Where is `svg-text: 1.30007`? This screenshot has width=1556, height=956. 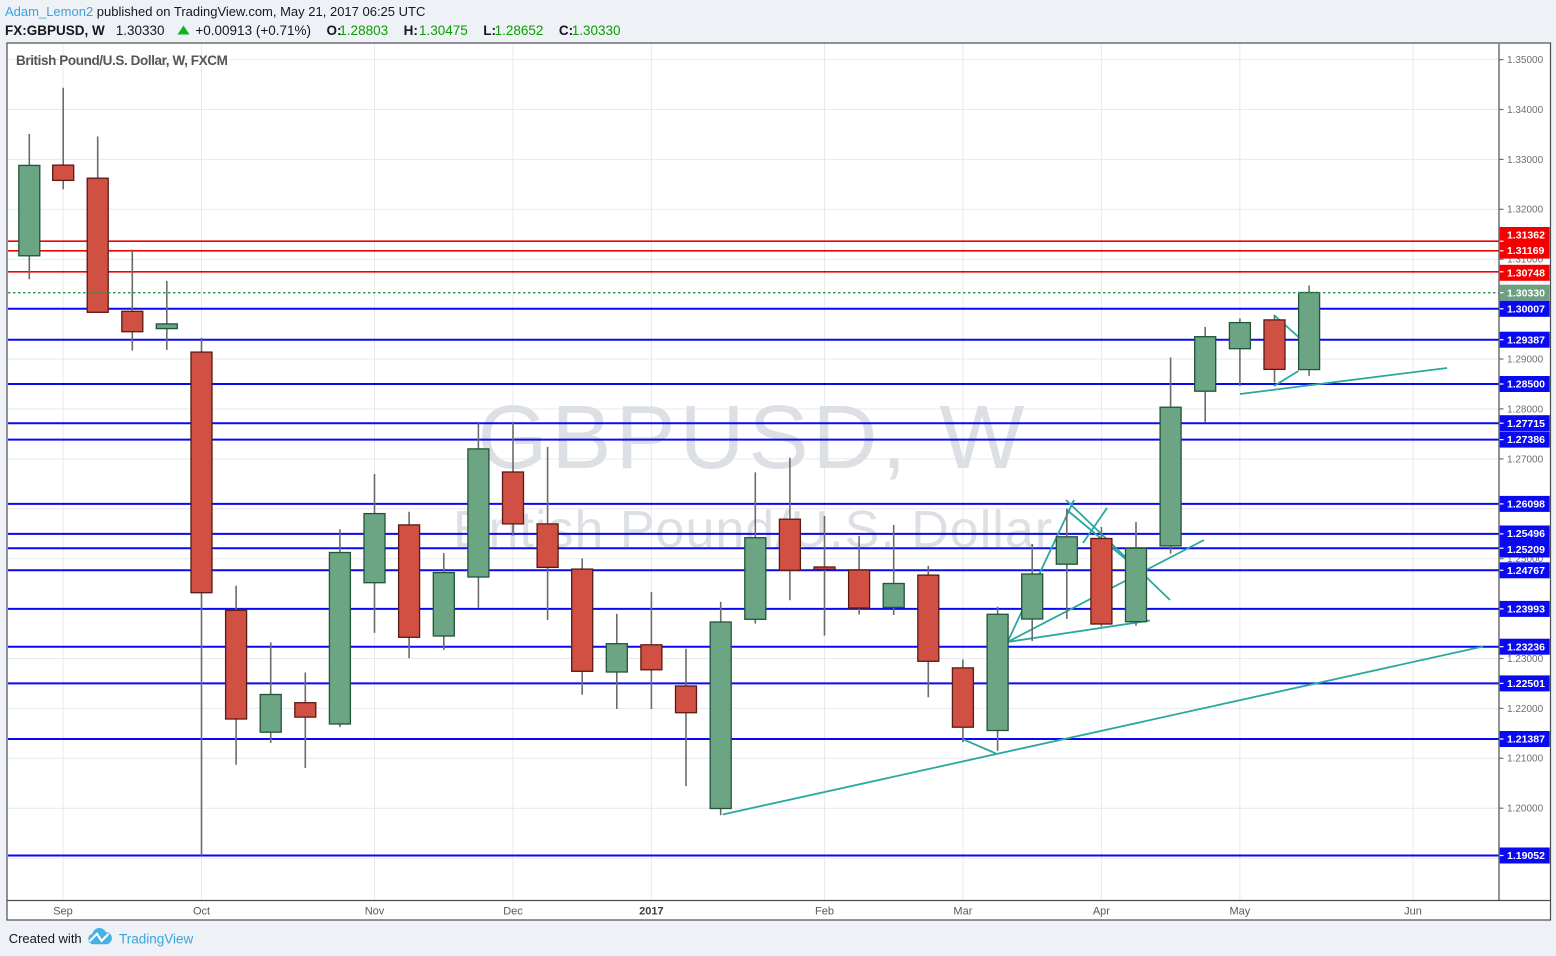 svg-text: 1.30007 is located at coordinates (1526, 309).